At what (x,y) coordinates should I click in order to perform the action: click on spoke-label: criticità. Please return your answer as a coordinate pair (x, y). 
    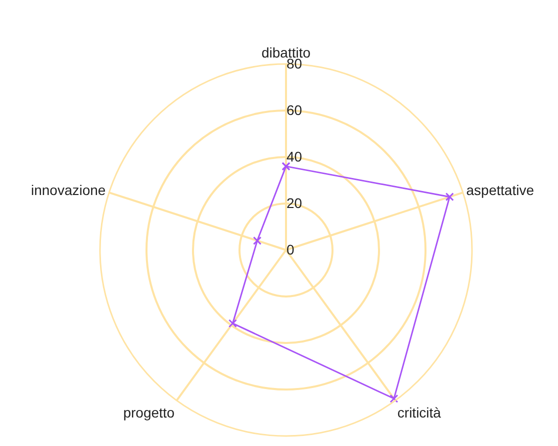
    Looking at the image, I should click on (419, 412).